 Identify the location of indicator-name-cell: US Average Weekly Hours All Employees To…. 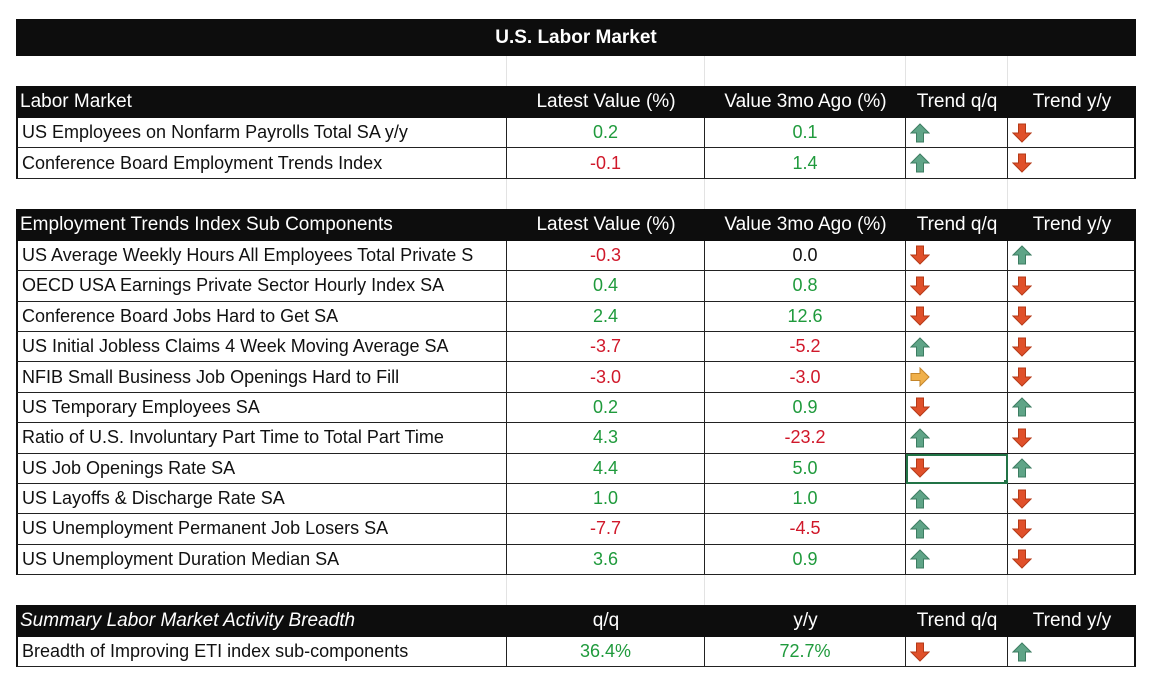
(261, 256).